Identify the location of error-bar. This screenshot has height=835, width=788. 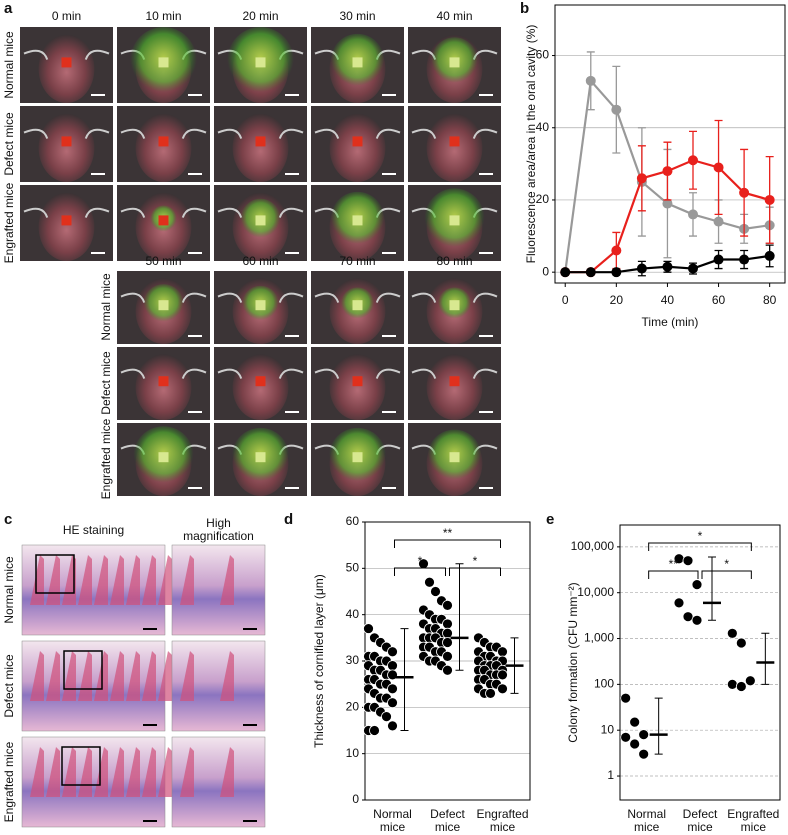
(459, 617).